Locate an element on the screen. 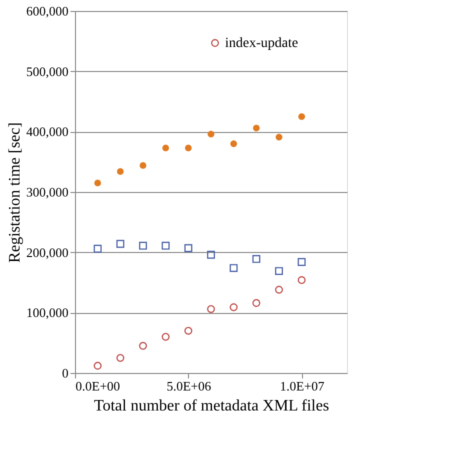 The height and width of the screenshot is (452, 465). x-tick-label: 1.0E+07 is located at coordinates (302, 386).